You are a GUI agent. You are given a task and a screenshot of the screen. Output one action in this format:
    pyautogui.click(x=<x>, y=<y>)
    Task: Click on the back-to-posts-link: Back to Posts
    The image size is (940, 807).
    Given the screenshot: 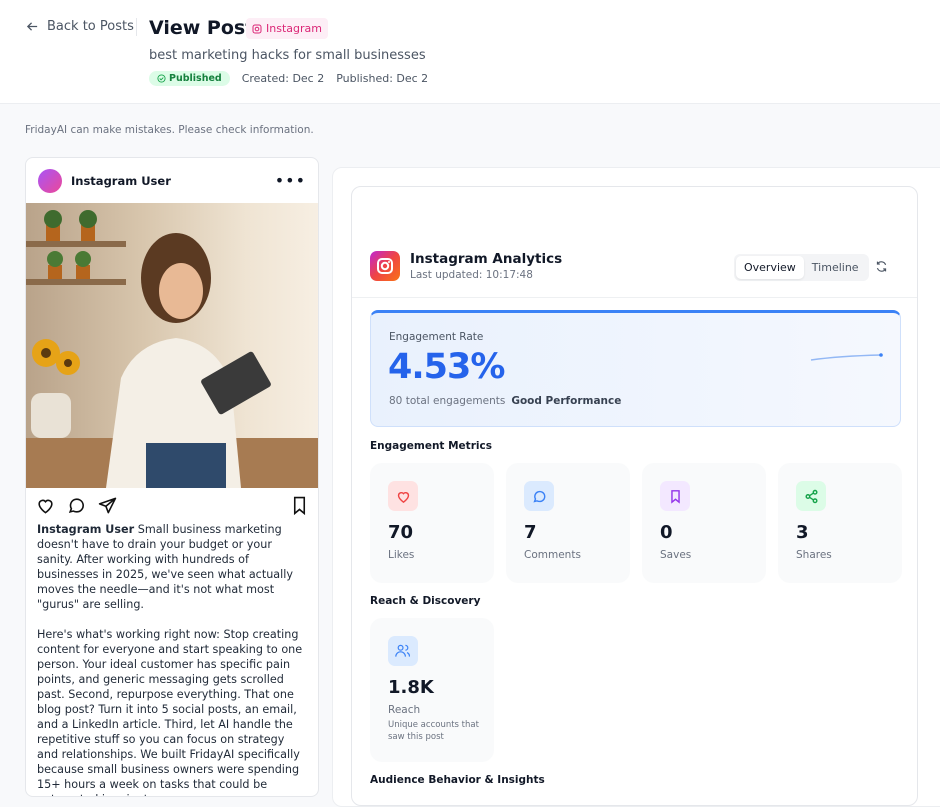 What is the action you would take?
    pyautogui.click(x=80, y=26)
    